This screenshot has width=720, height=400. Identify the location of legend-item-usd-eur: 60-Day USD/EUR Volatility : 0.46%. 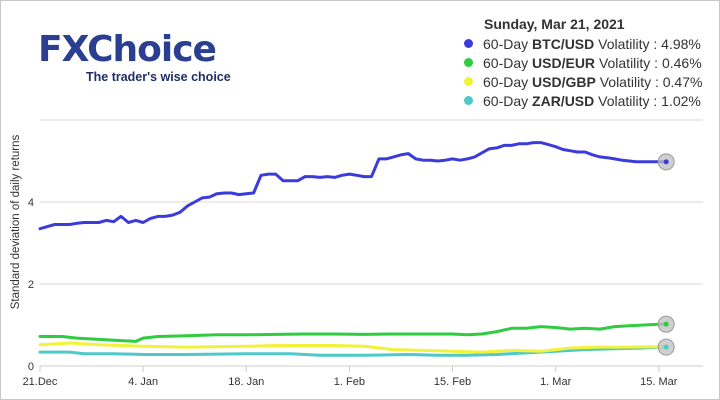
(583, 62).